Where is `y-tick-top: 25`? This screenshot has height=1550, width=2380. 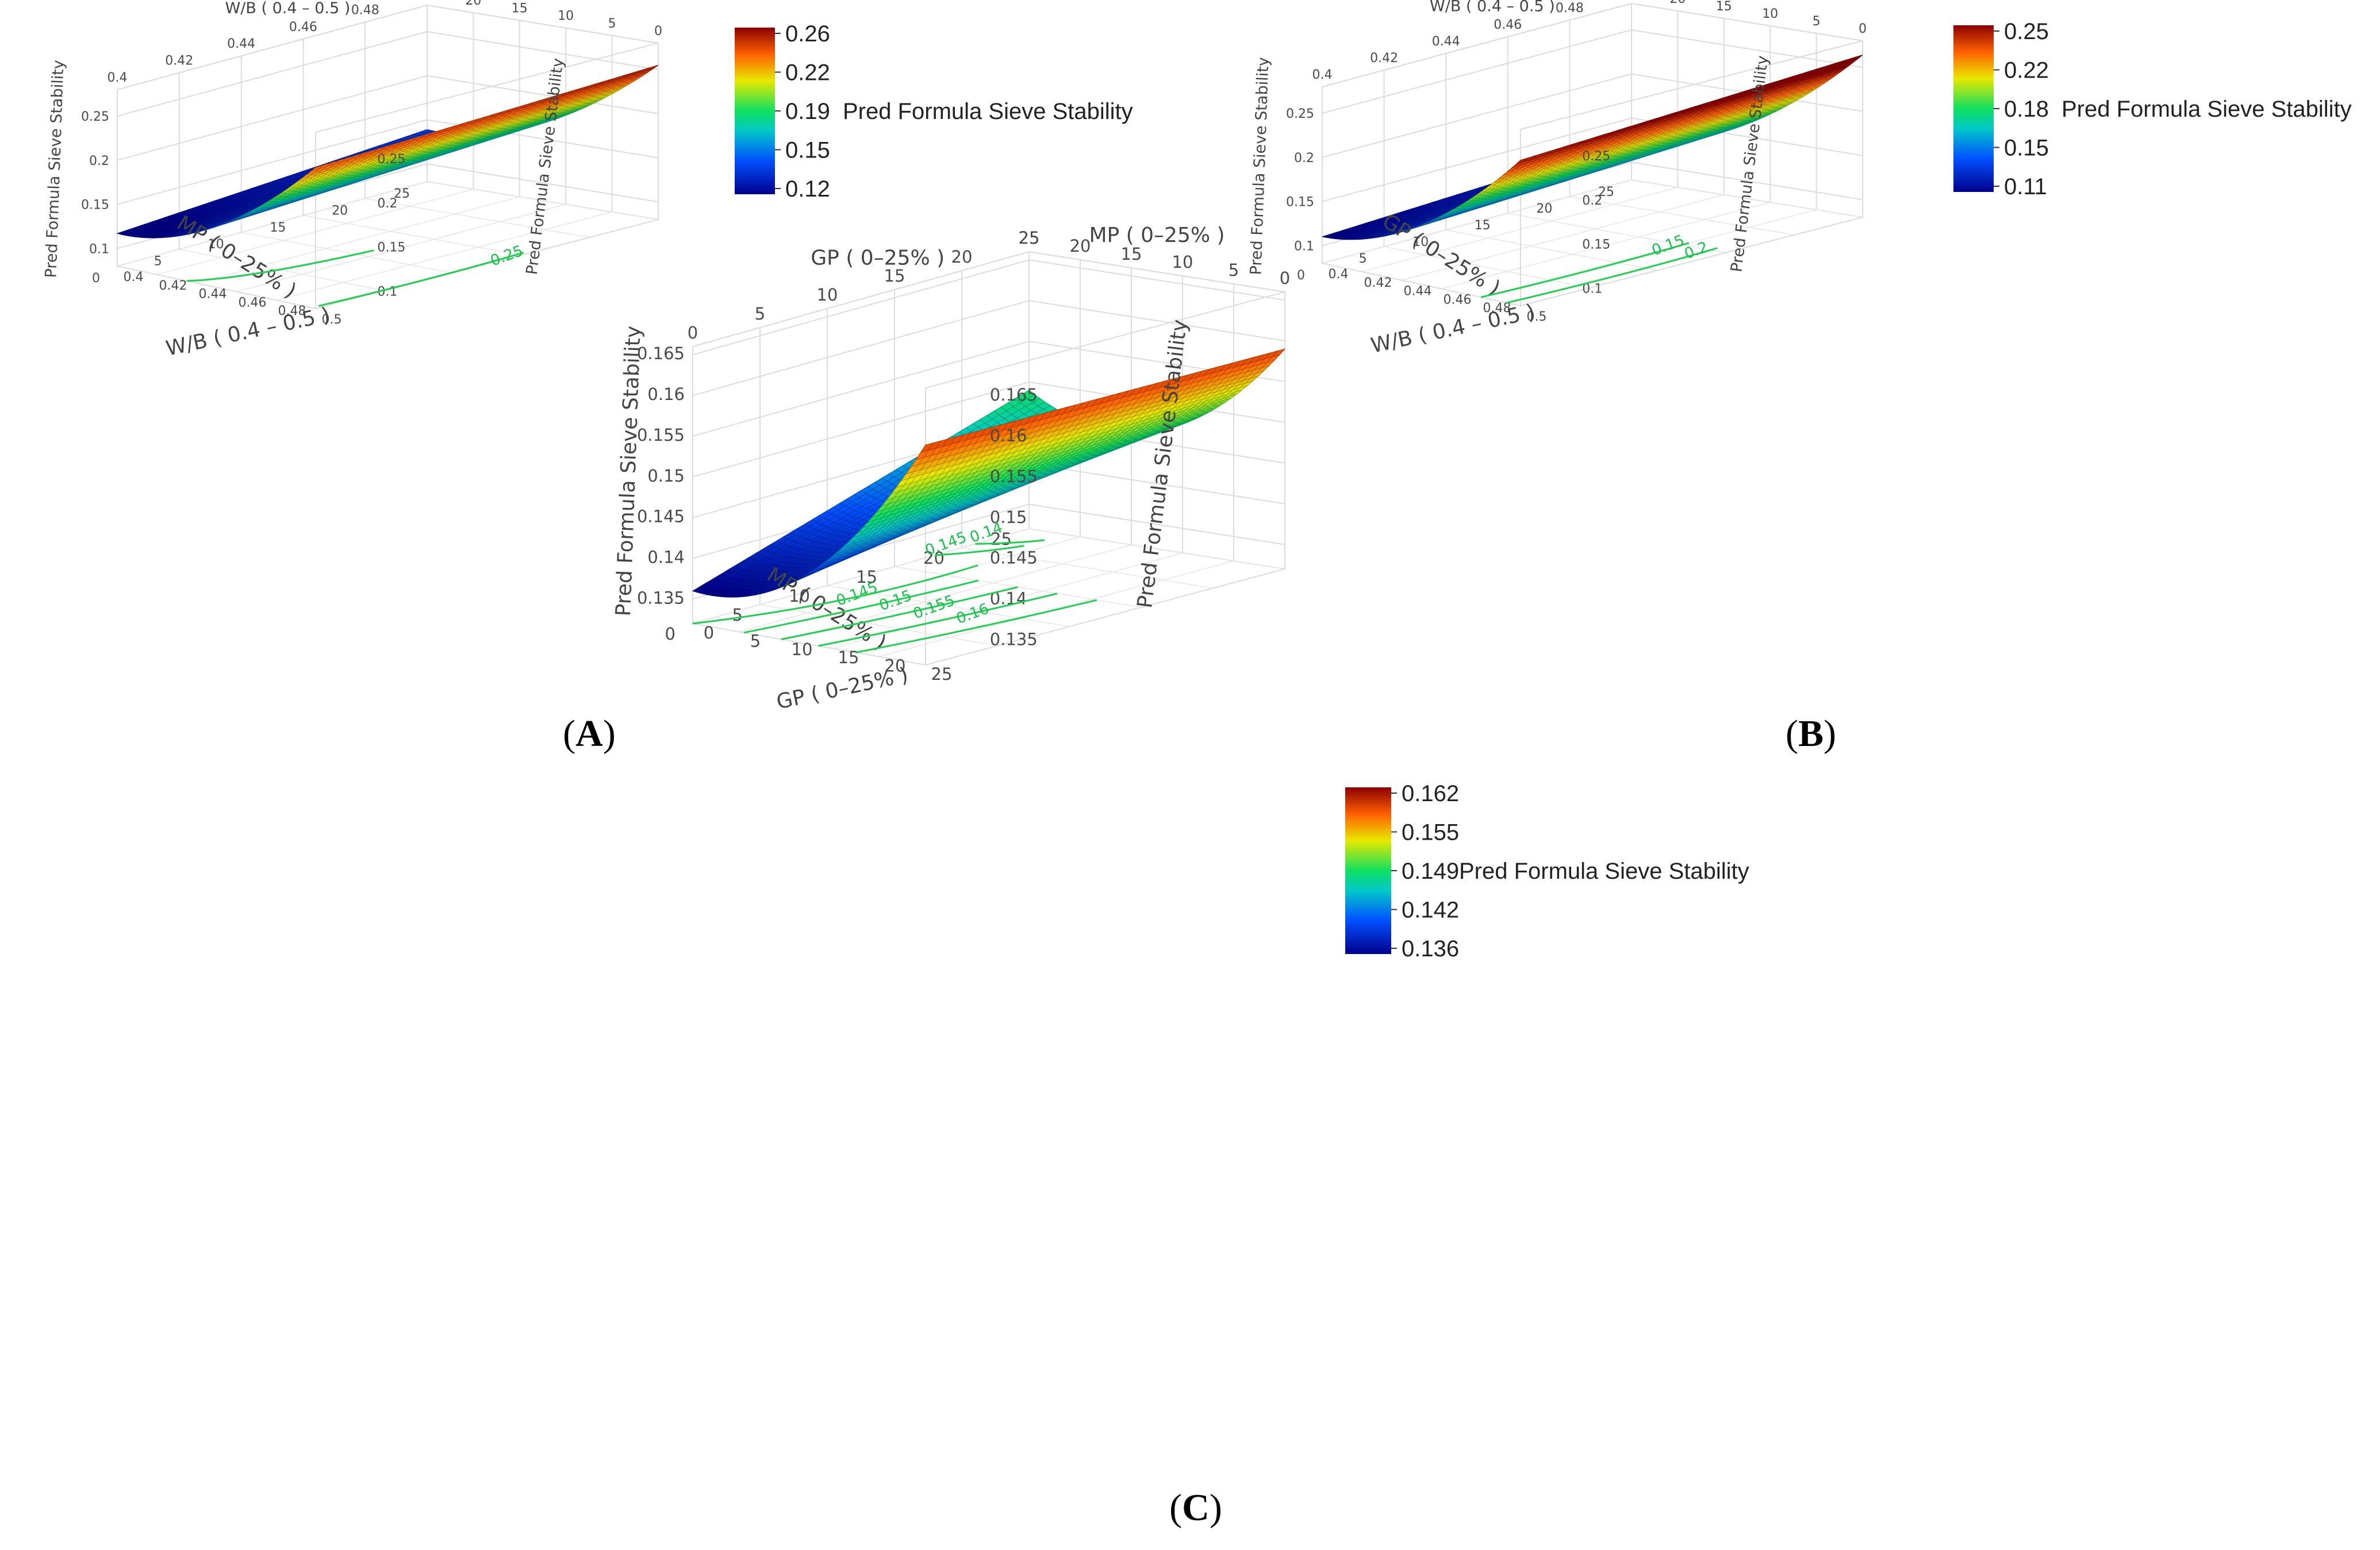
y-tick-top: 25 is located at coordinates (427, 0).